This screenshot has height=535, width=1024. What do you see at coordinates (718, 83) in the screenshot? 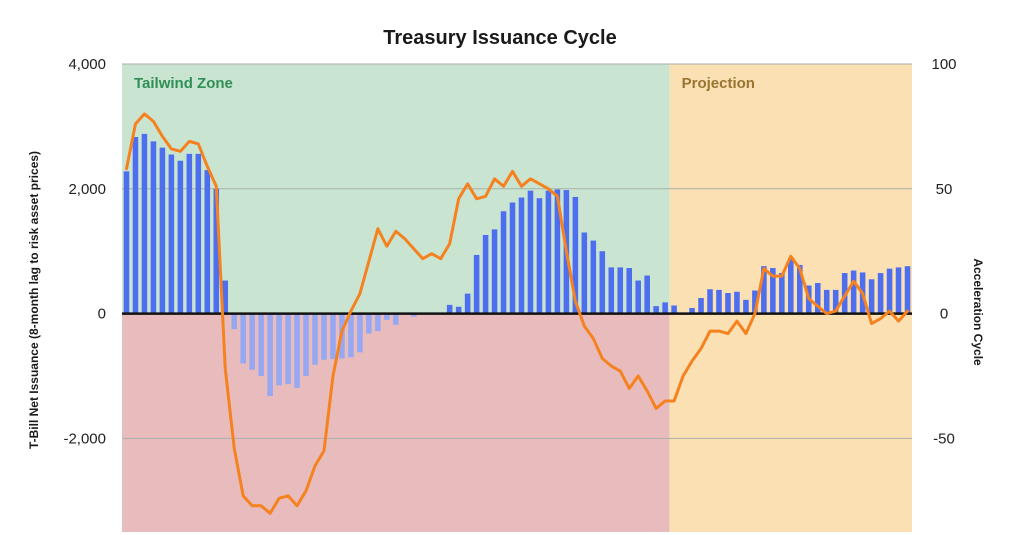
I see `zone-label: Projection` at bounding box center [718, 83].